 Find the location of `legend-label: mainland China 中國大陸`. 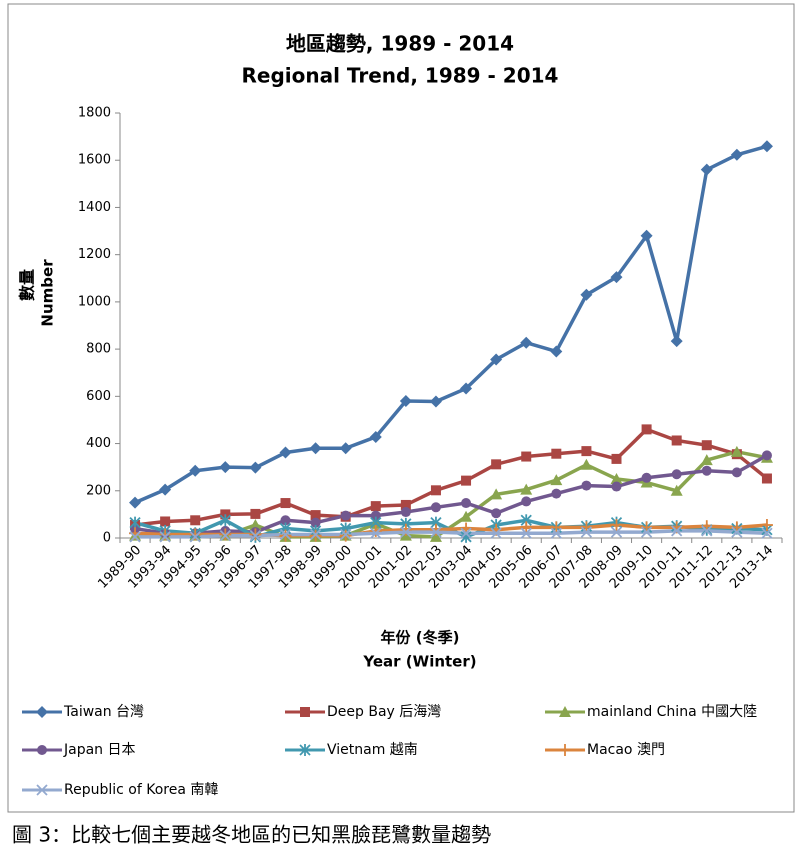

legend-label: mainland China 中國大陸 is located at coordinates (672, 712).